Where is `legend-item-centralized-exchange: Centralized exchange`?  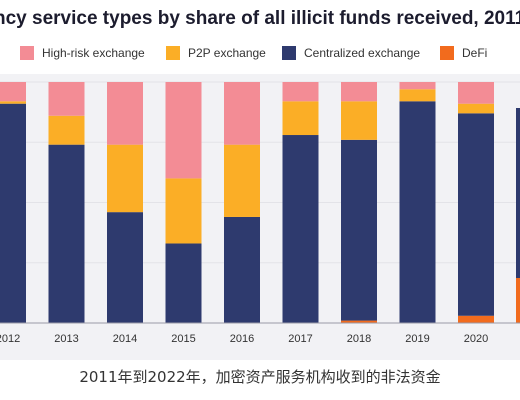 legend-item-centralized-exchange: Centralized exchange is located at coordinates (351, 53).